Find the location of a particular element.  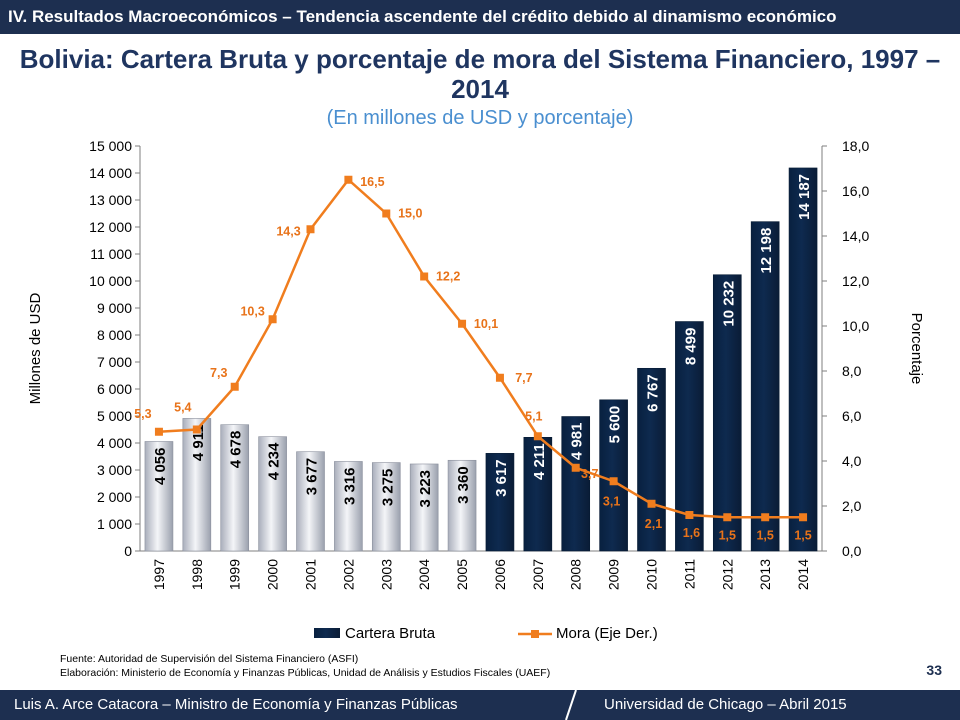

y-tick-label: 14 000 is located at coordinates (110, 173).